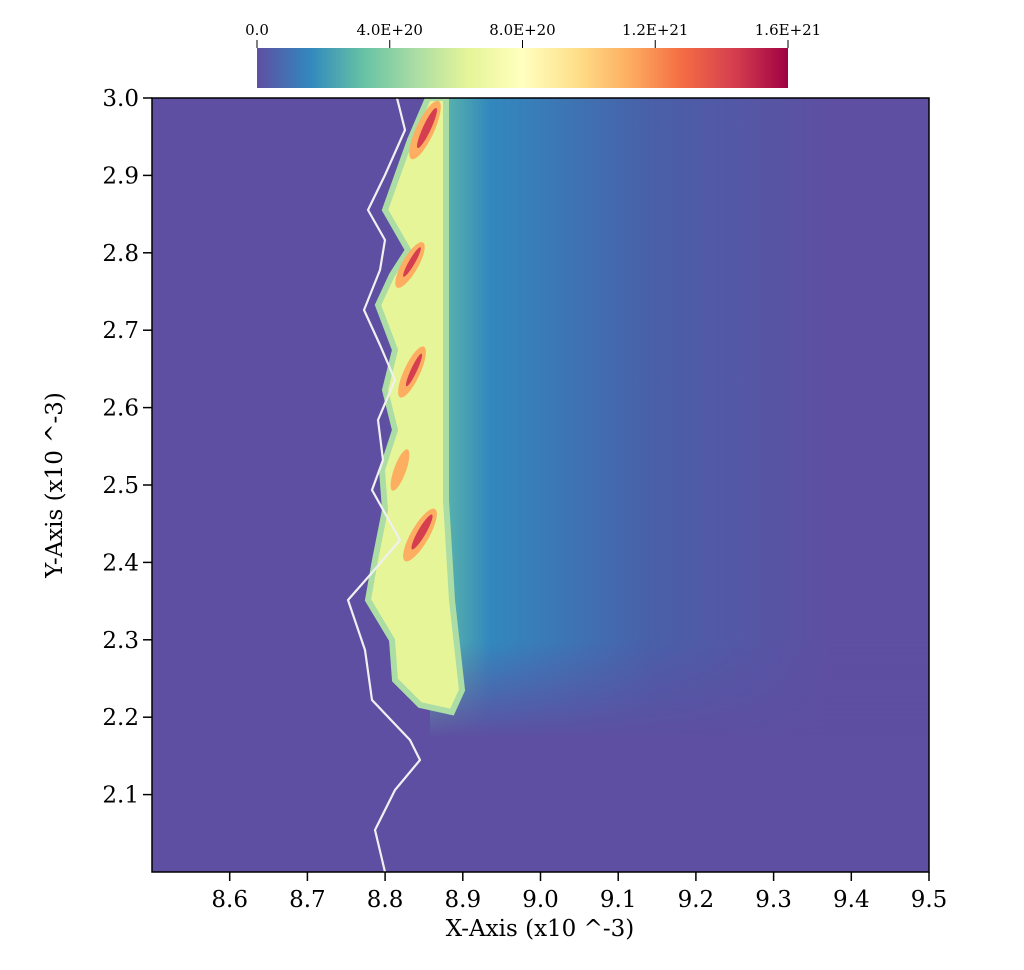 This screenshot has height=970, width=1024. I want to click on x-tick-label: 8.6, so click(229, 900).